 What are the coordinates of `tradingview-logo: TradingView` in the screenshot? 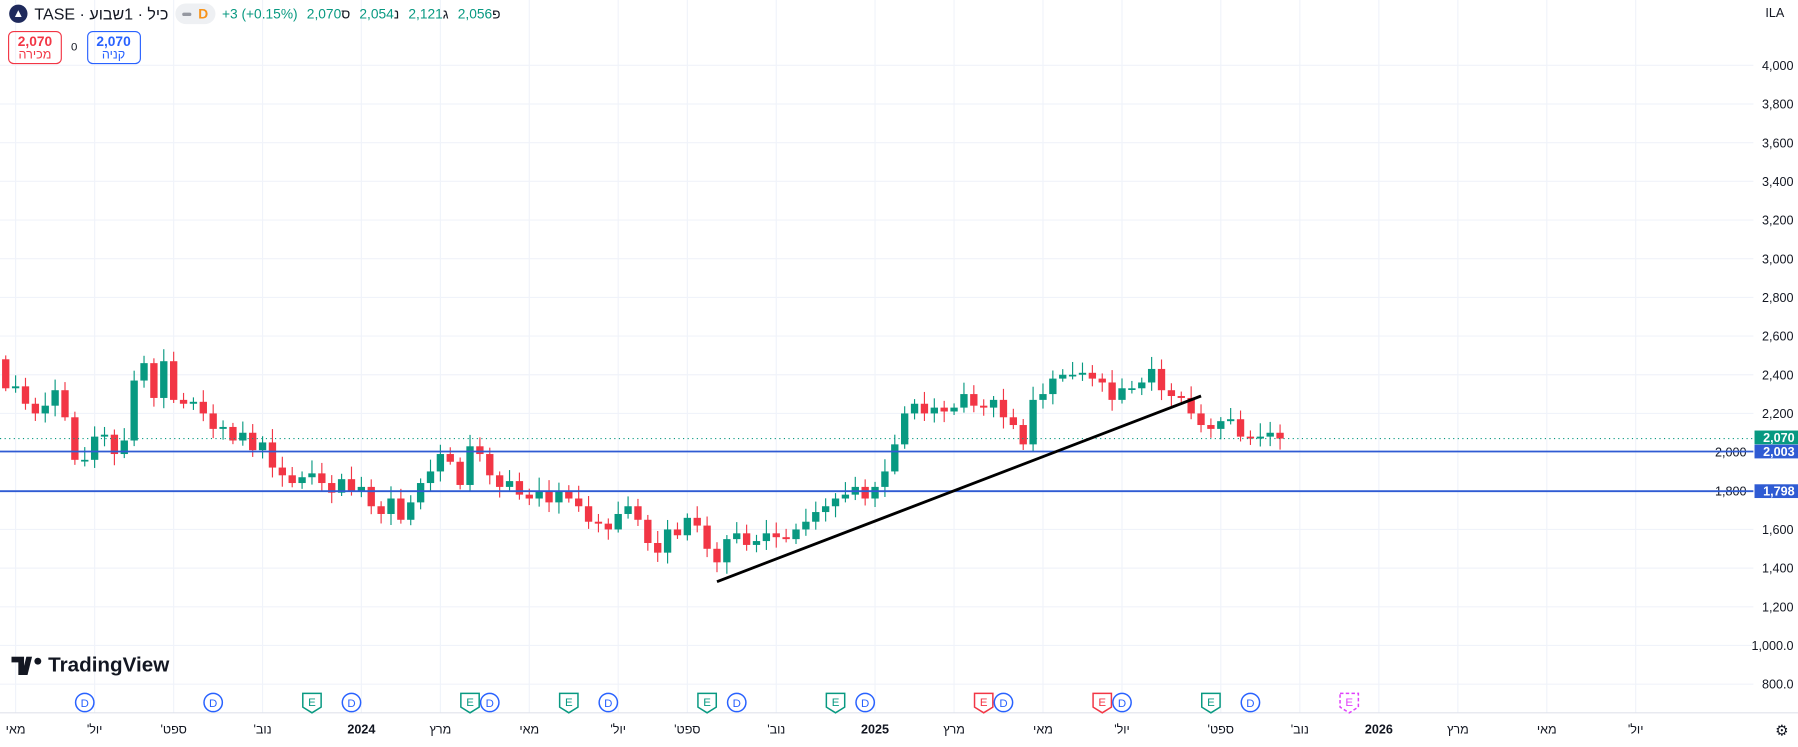 It's located at (90, 665).